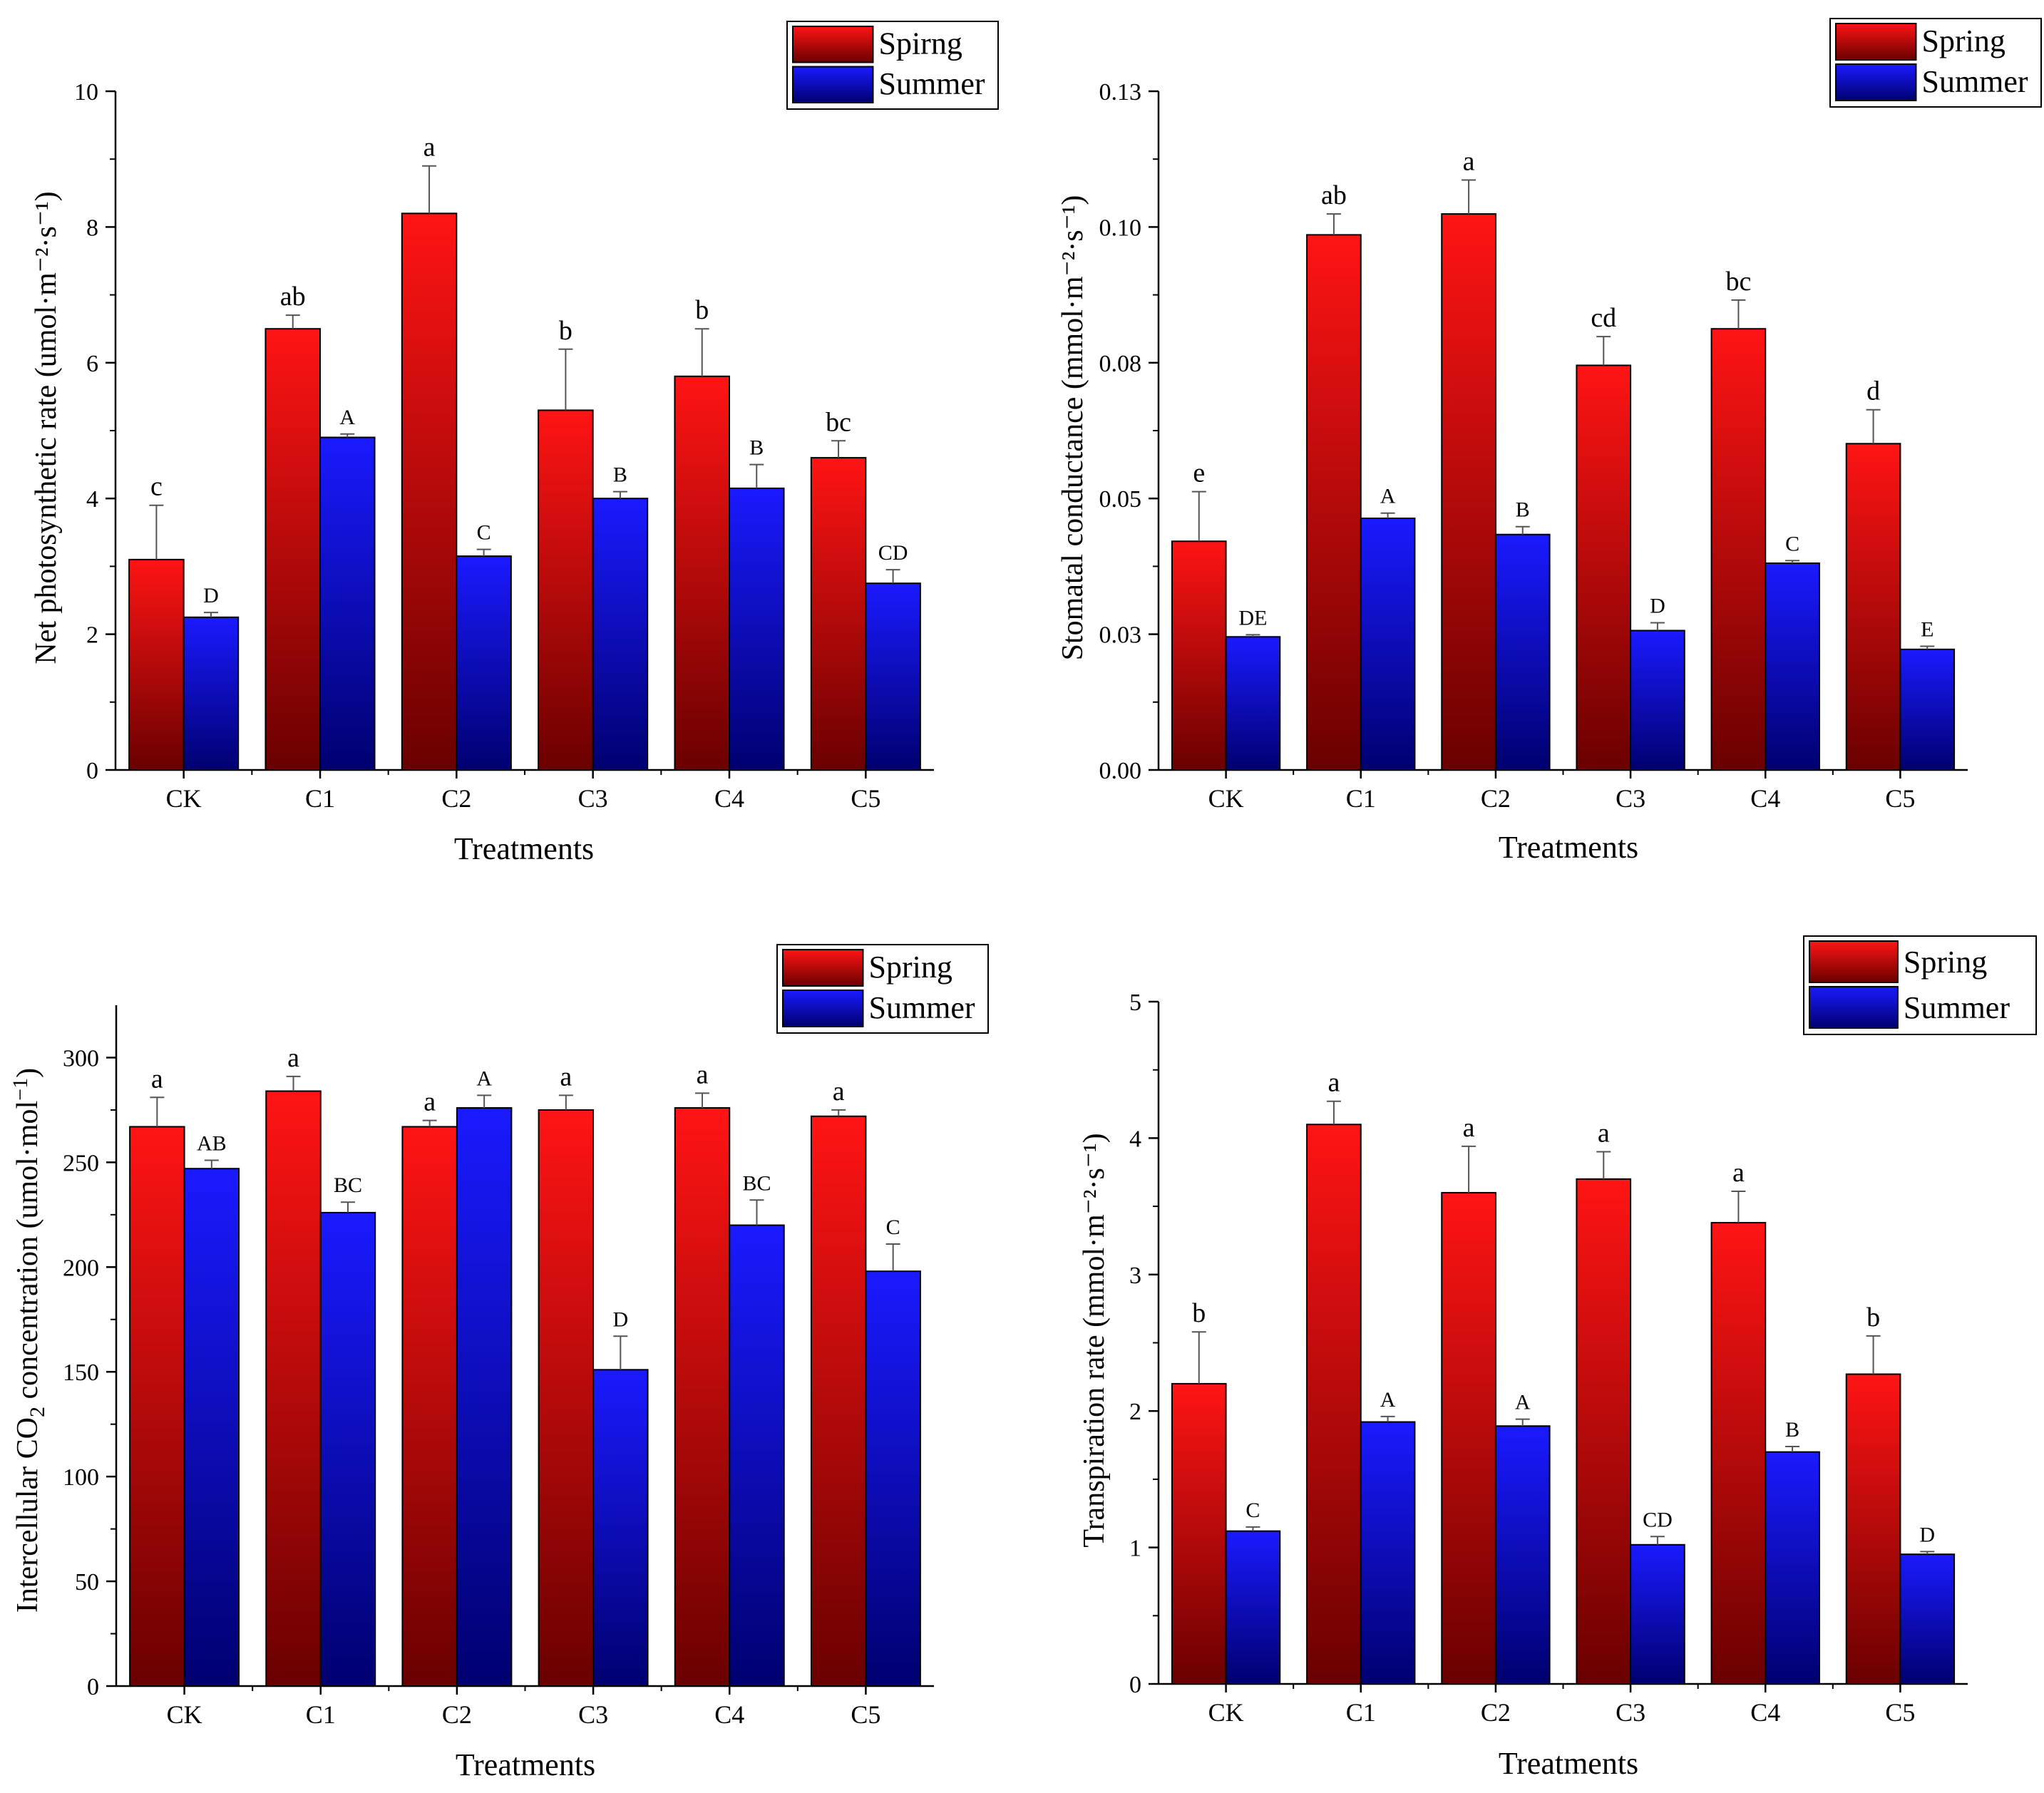  What do you see at coordinates (1121, 635) in the screenshot?
I see `y-tick-label: 0.03` at bounding box center [1121, 635].